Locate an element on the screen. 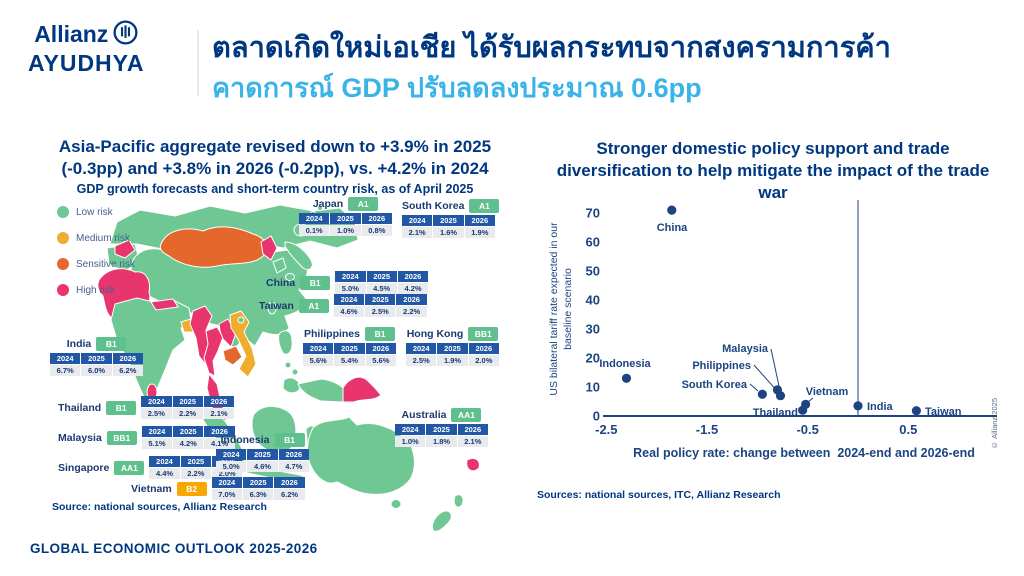 The width and height of the screenshot is (1024, 576). gdp-value: 4.4% is located at coordinates (165, 473).